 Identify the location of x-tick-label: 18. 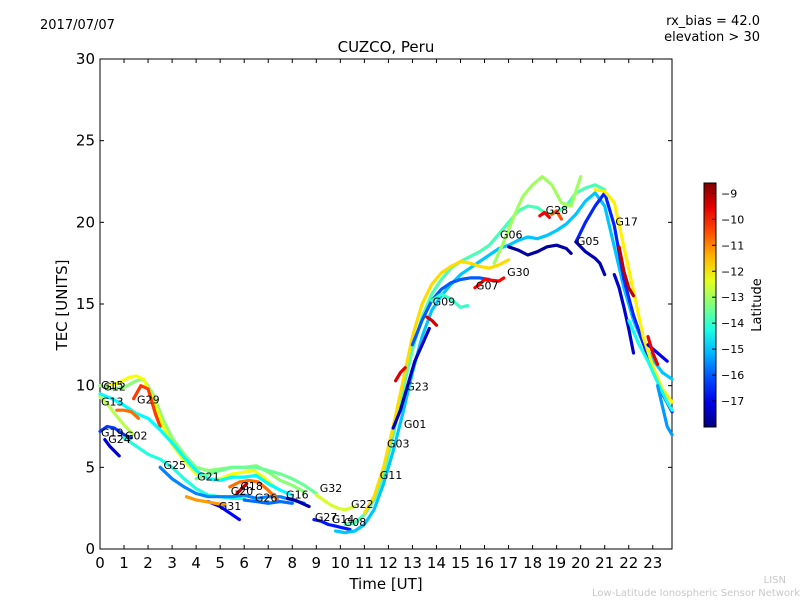
(532, 563).